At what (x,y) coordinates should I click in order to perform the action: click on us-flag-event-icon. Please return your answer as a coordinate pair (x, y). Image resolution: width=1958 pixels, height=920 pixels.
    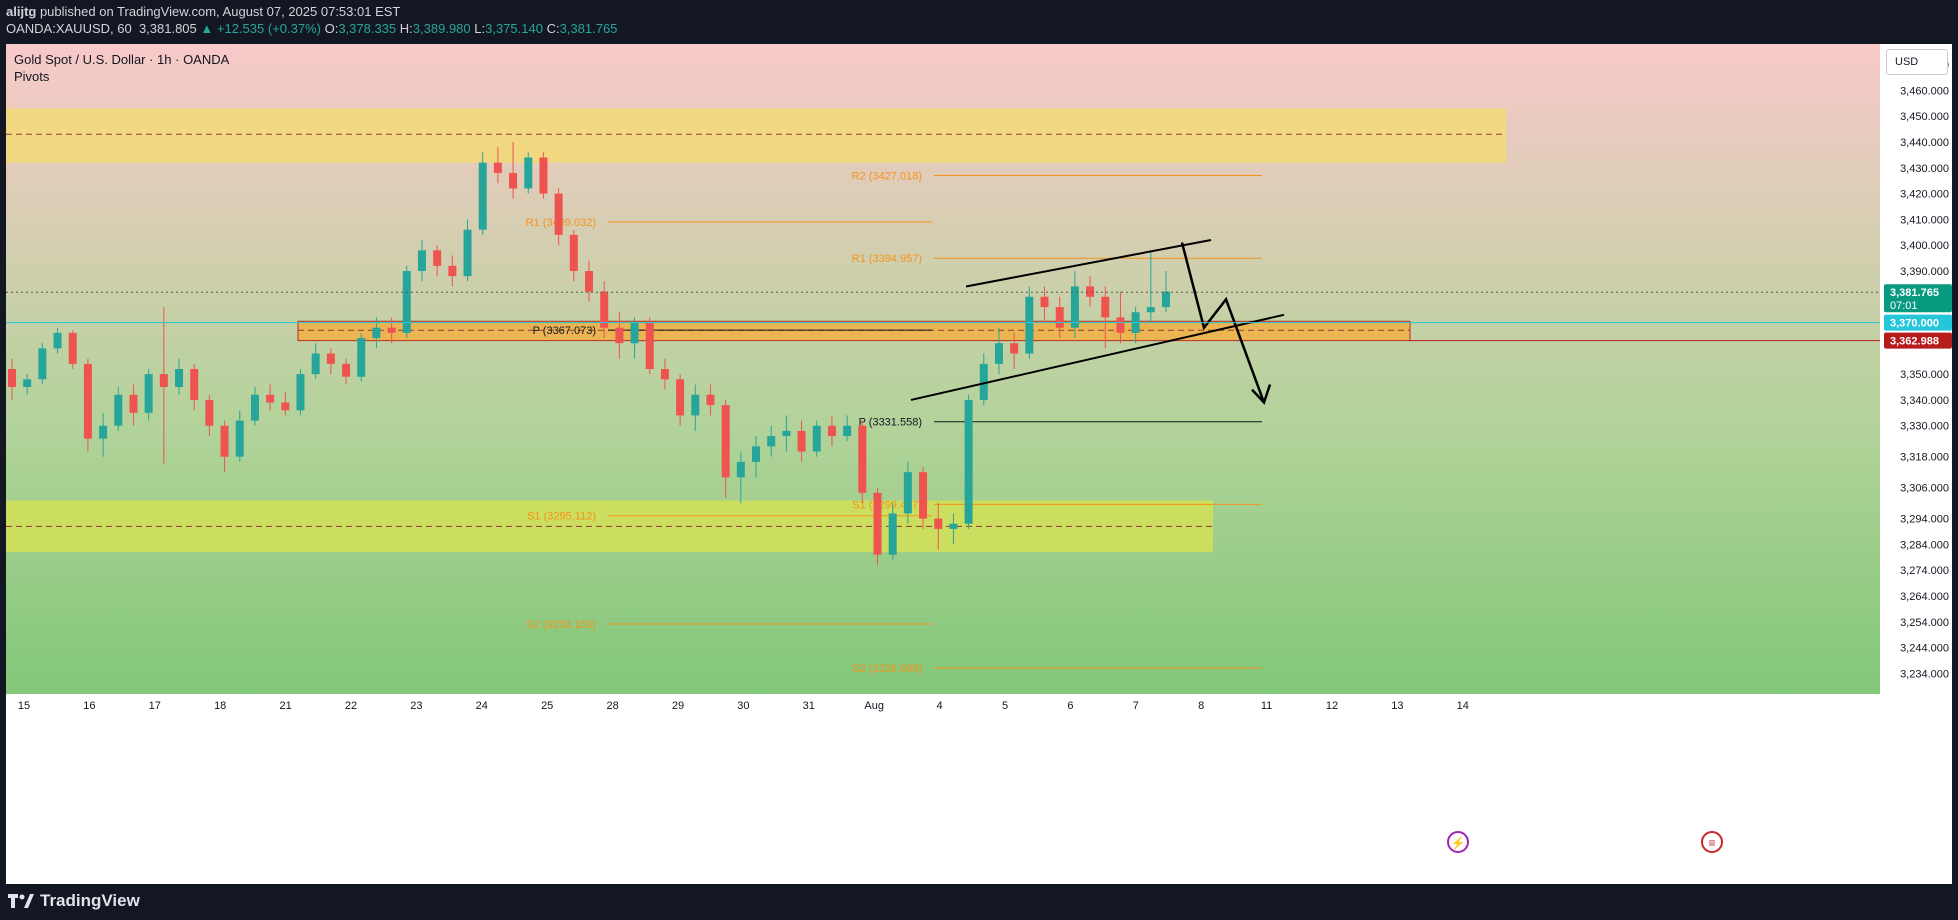
    Looking at the image, I should click on (1712, 842).